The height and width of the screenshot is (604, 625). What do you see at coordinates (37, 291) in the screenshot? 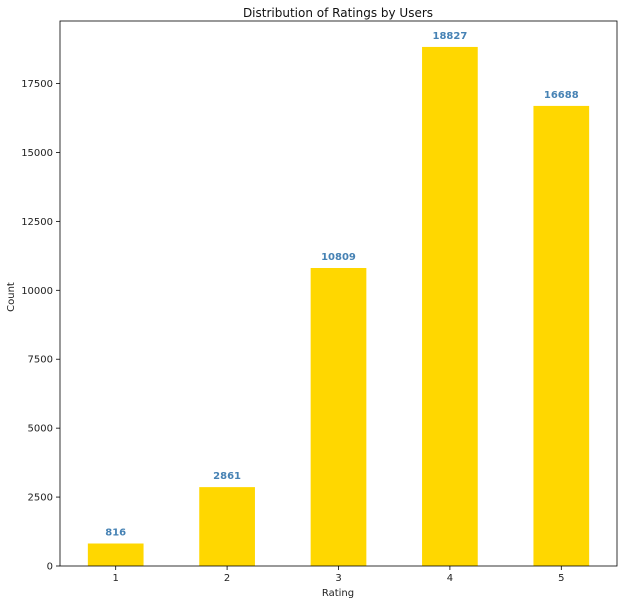
I see `y-tick-label: 10000` at bounding box center [37, 291].